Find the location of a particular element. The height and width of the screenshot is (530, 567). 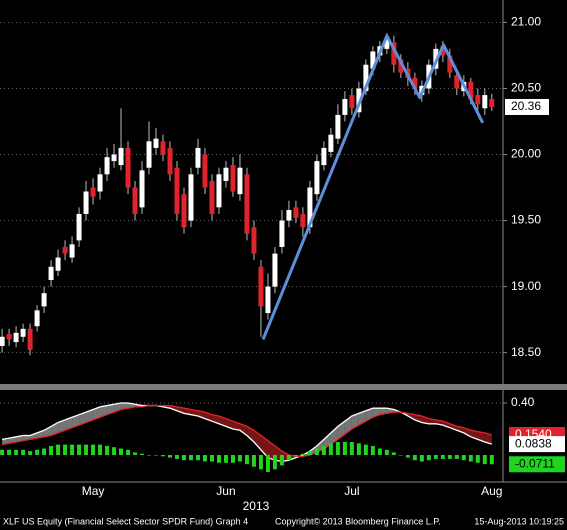

footer-center: Copyright© 2013 Bloomberg Finance L.P. is located at coordinates (358, 521).